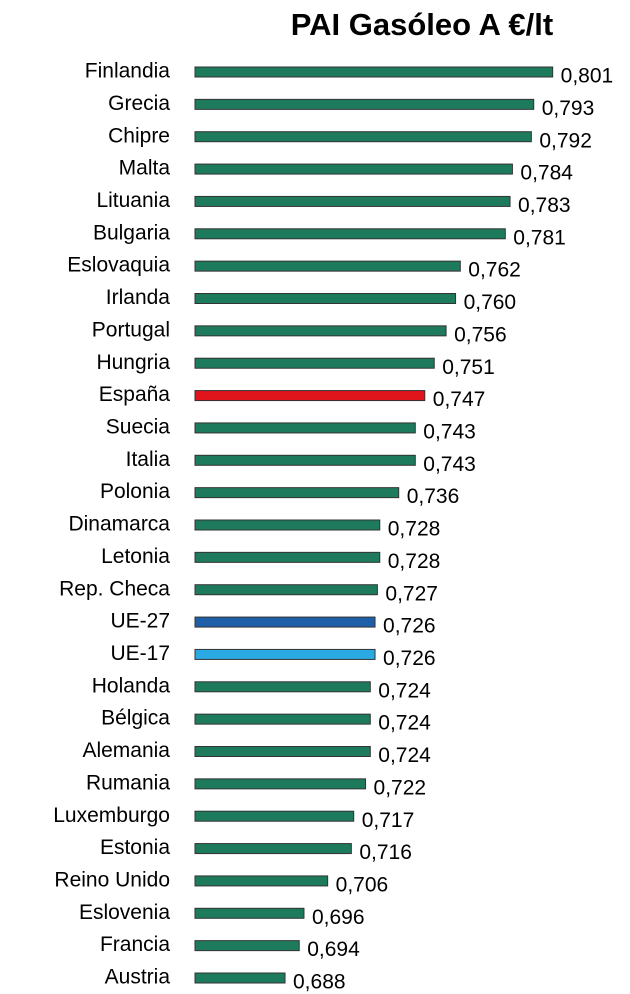 Image resolution: width=630 pixels, height=994 pixels. I want to click on category-label: Holanda, so click(131, 685).